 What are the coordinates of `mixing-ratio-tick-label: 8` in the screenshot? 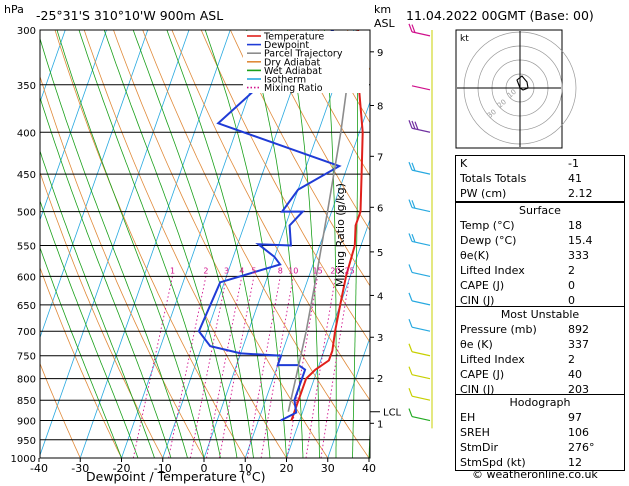 It's located at (280, 270).